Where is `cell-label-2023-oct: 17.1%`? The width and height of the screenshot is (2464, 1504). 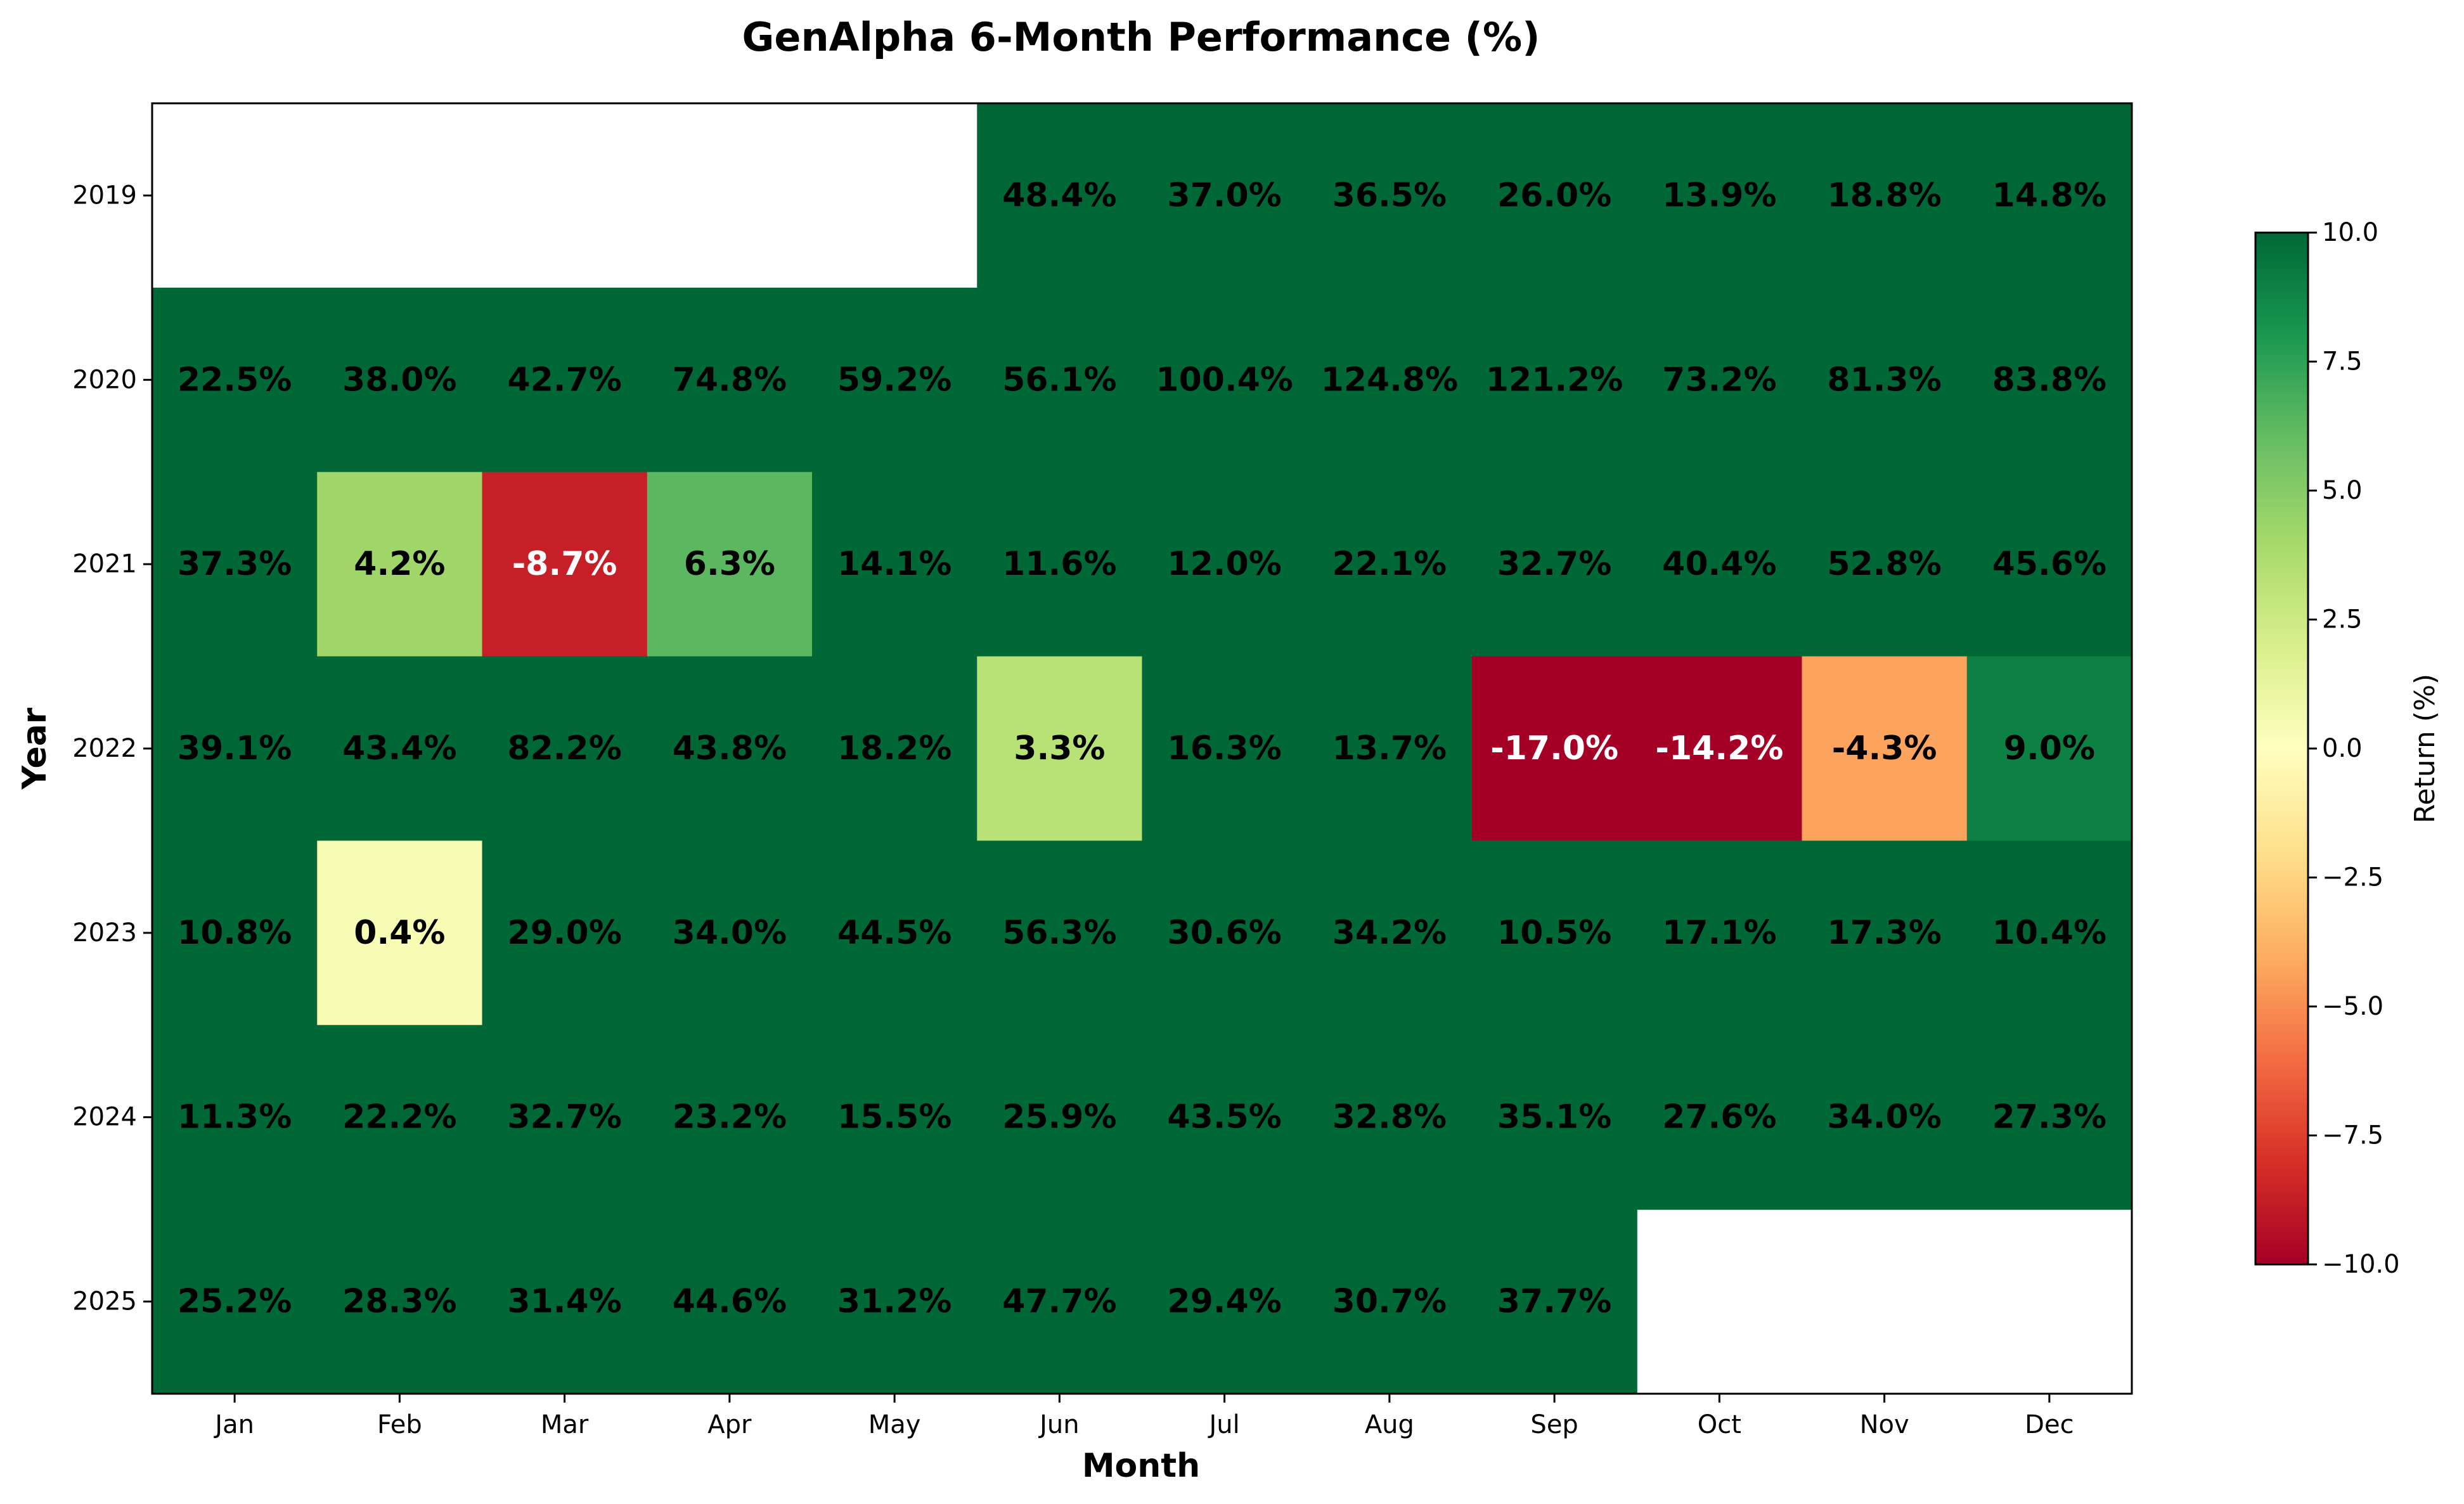 cell-label-2023-oct: 17.1% is located at coordinates (1719, 933).